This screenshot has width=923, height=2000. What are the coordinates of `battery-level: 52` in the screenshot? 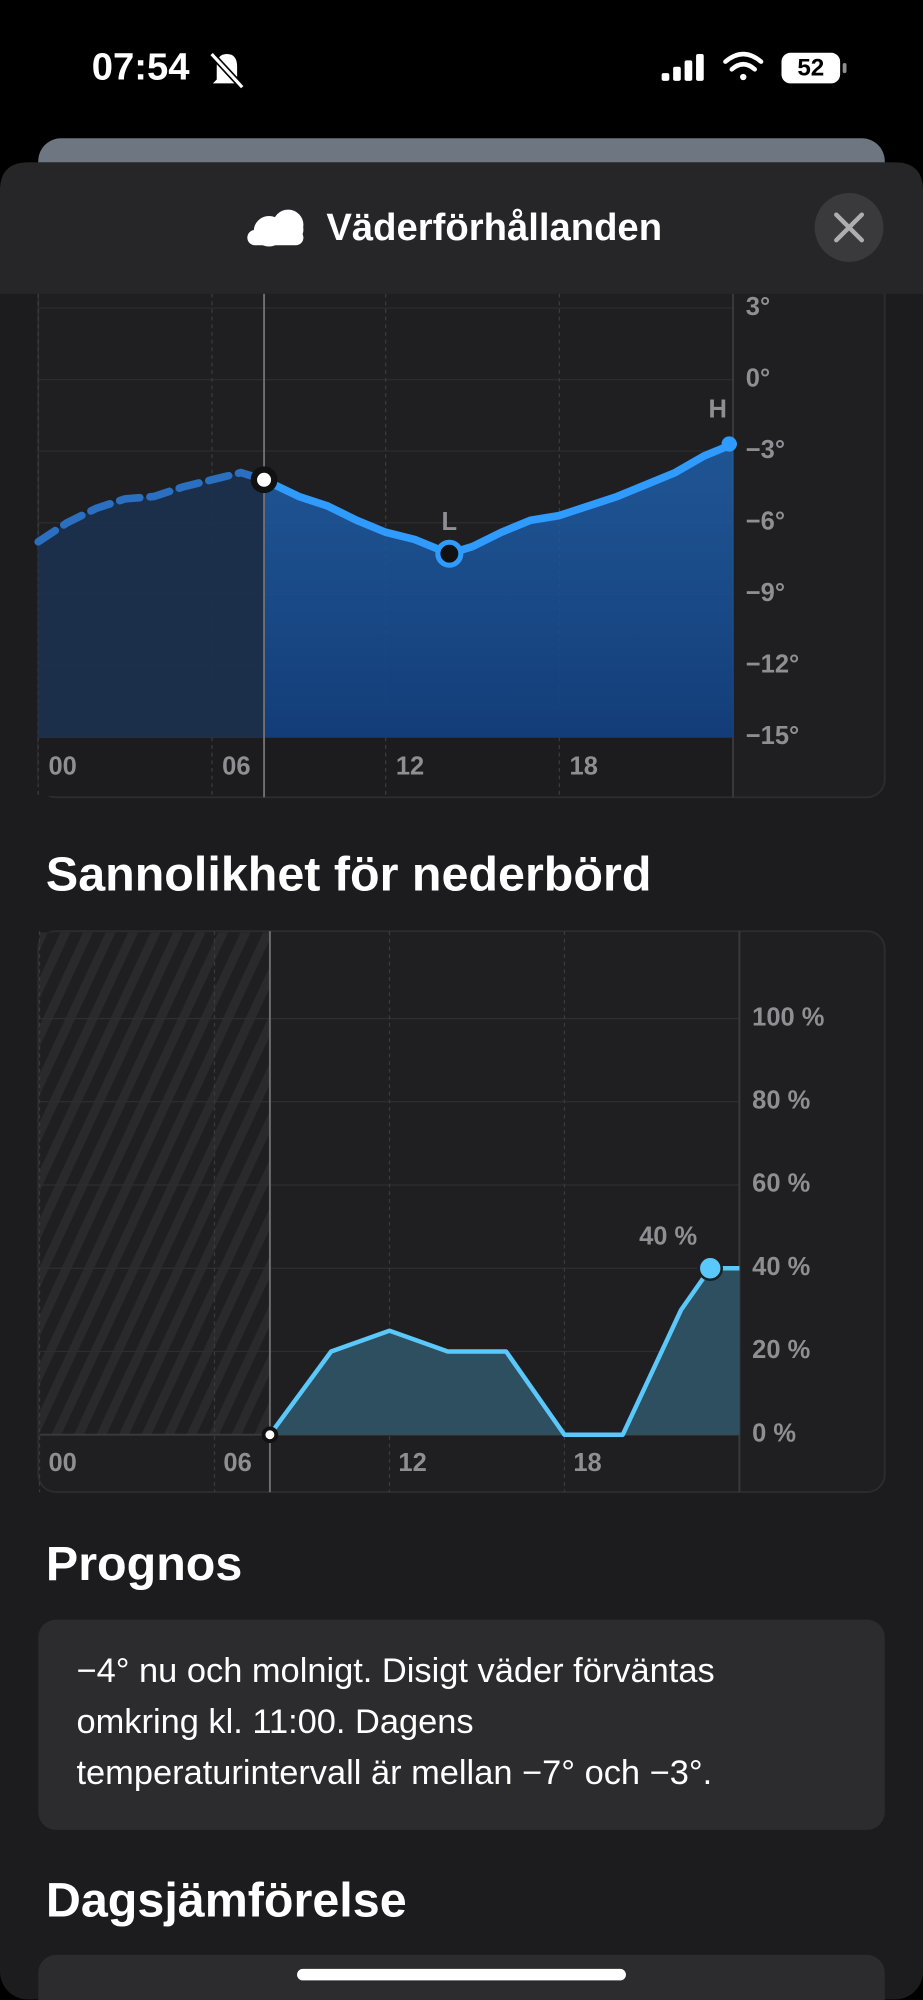 It's located at (810, 68).